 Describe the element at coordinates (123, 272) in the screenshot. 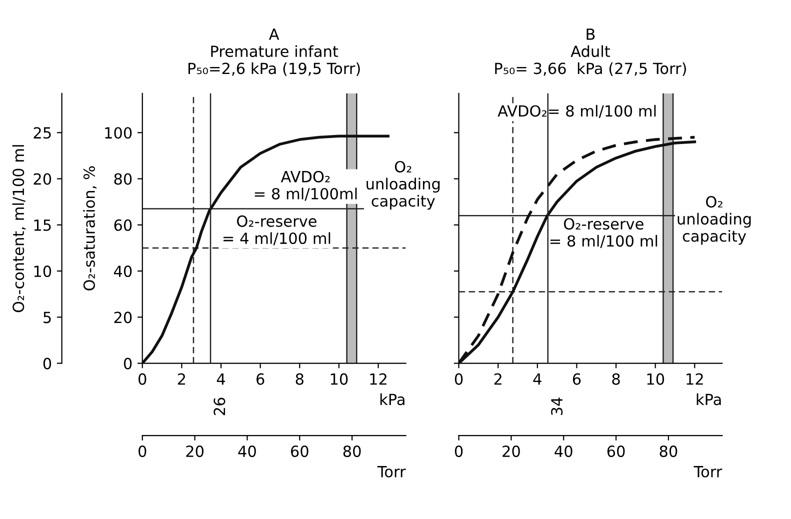

I see `y-tick-label: 40` at that location.